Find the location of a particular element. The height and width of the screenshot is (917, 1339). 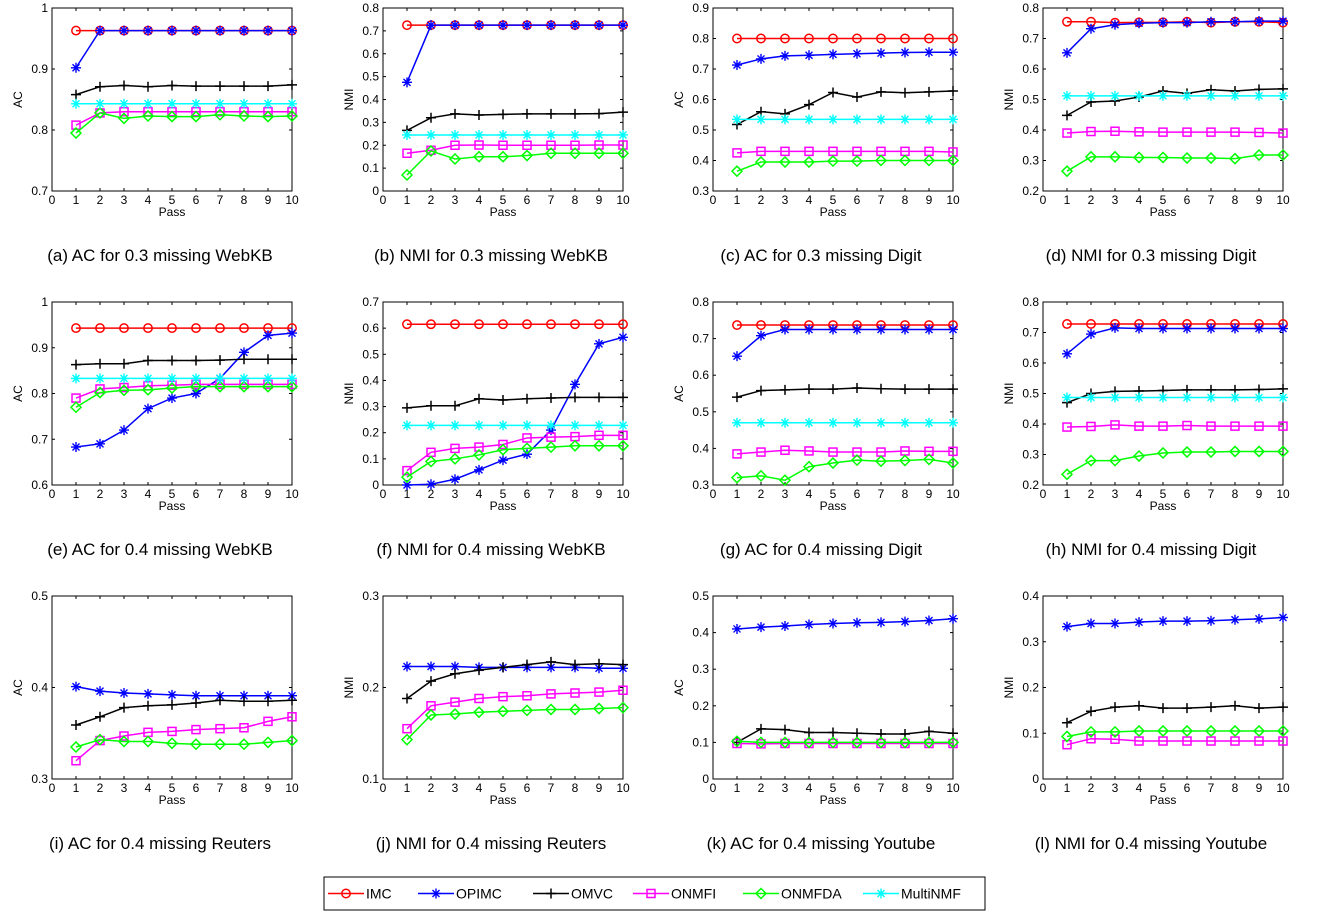

subfigure-caption: (j) NMI for 0.4 missing Reuters is located at coordinates (491, 843).